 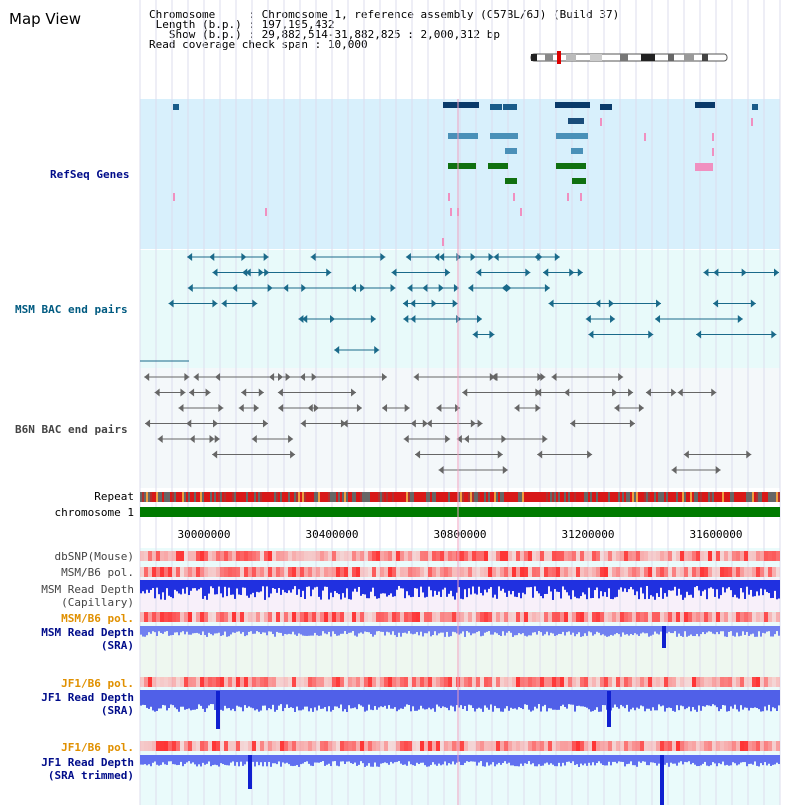 I want to click on track-label-msm-b6-pol: MSM/B6 pol., so click(x=97, y=572).